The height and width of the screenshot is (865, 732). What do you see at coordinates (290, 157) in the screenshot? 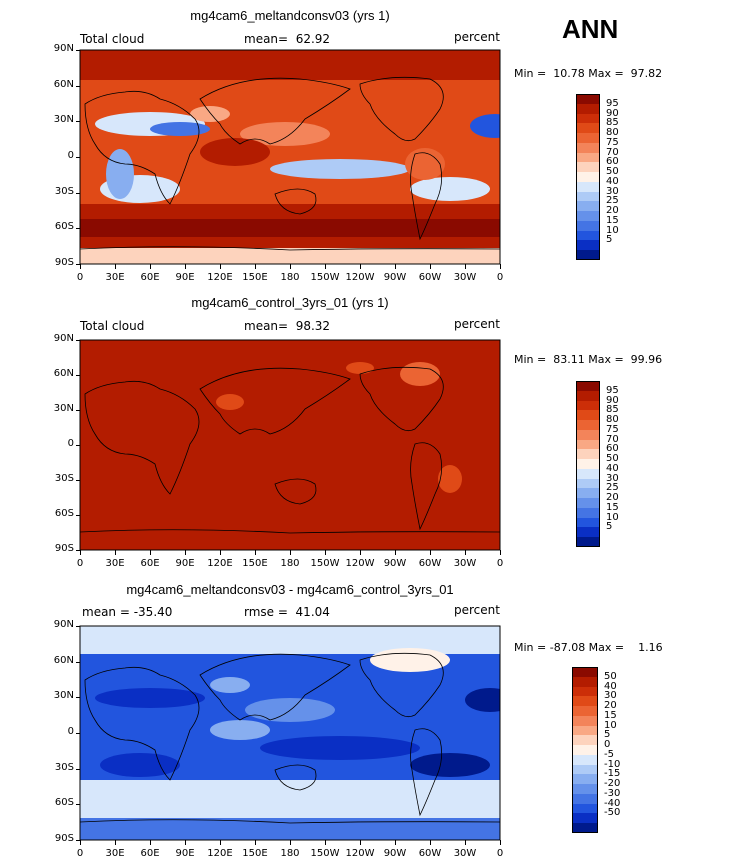
I see `panel-1-map` at bounding box center [290, 157].